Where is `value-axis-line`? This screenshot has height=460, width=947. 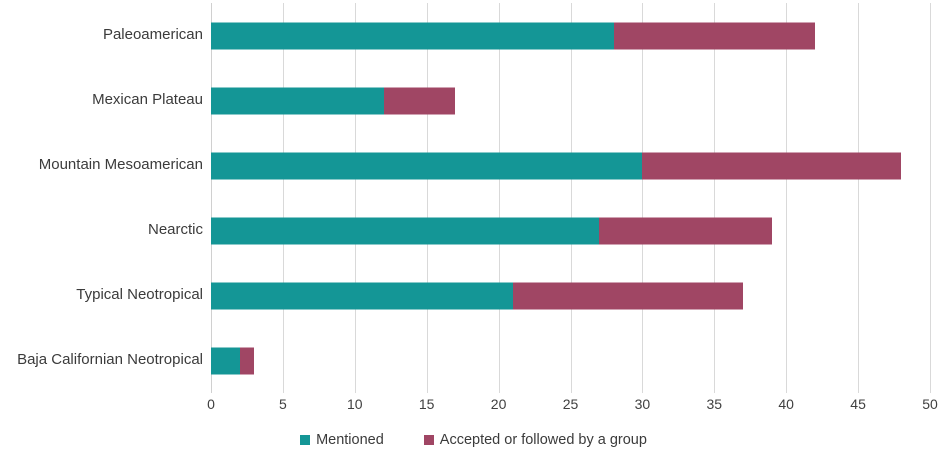 value-axis-line is located at coordinates (211, 198).